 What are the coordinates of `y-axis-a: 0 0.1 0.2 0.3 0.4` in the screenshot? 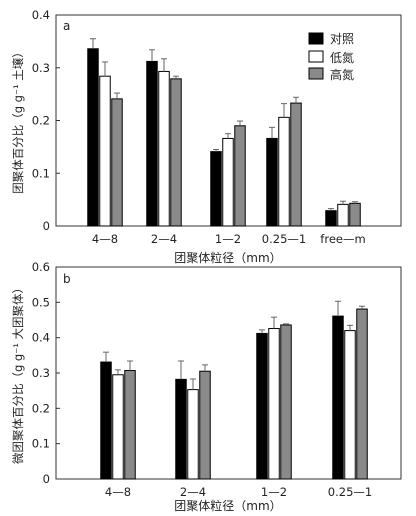 It's located at (46, 120).